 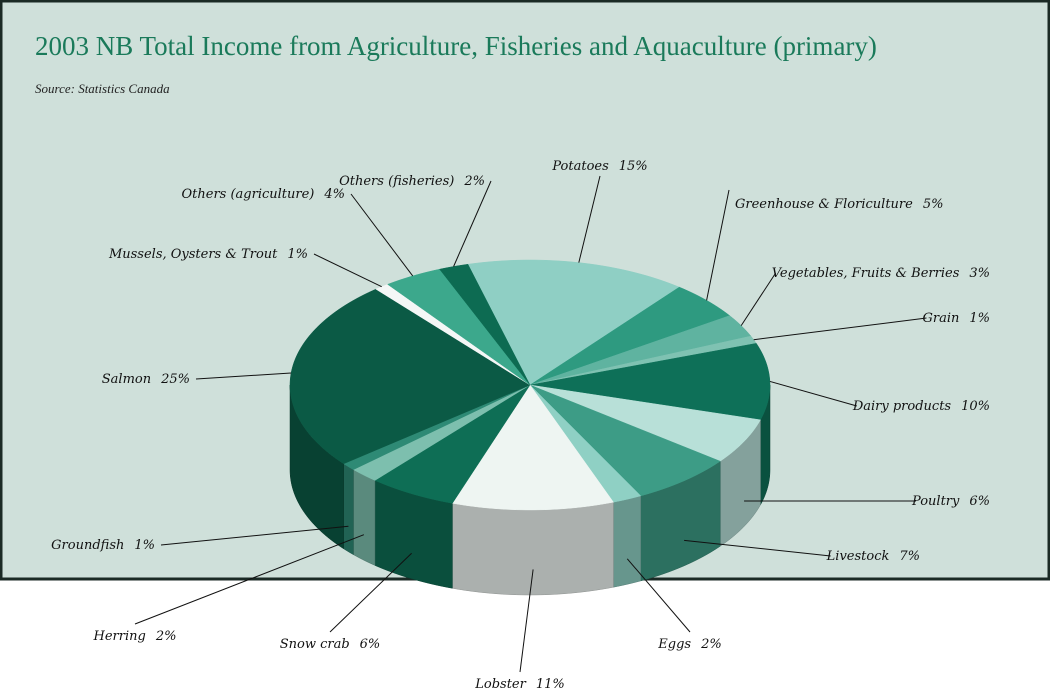 I want to click on slice-label: Potatoes 15%, so click(x=599, y=166).